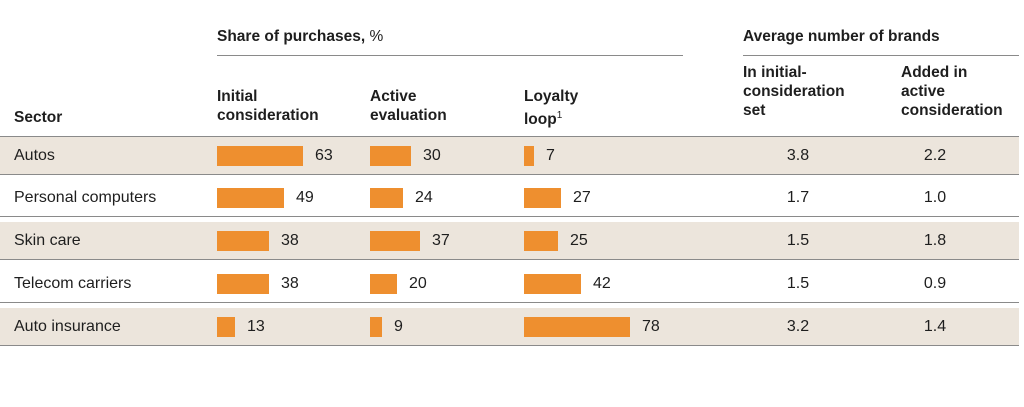 Image resolution: width=1024 pixels, height=407 pixels. I want to click on sector-label: Skin care, so click(47, 240).